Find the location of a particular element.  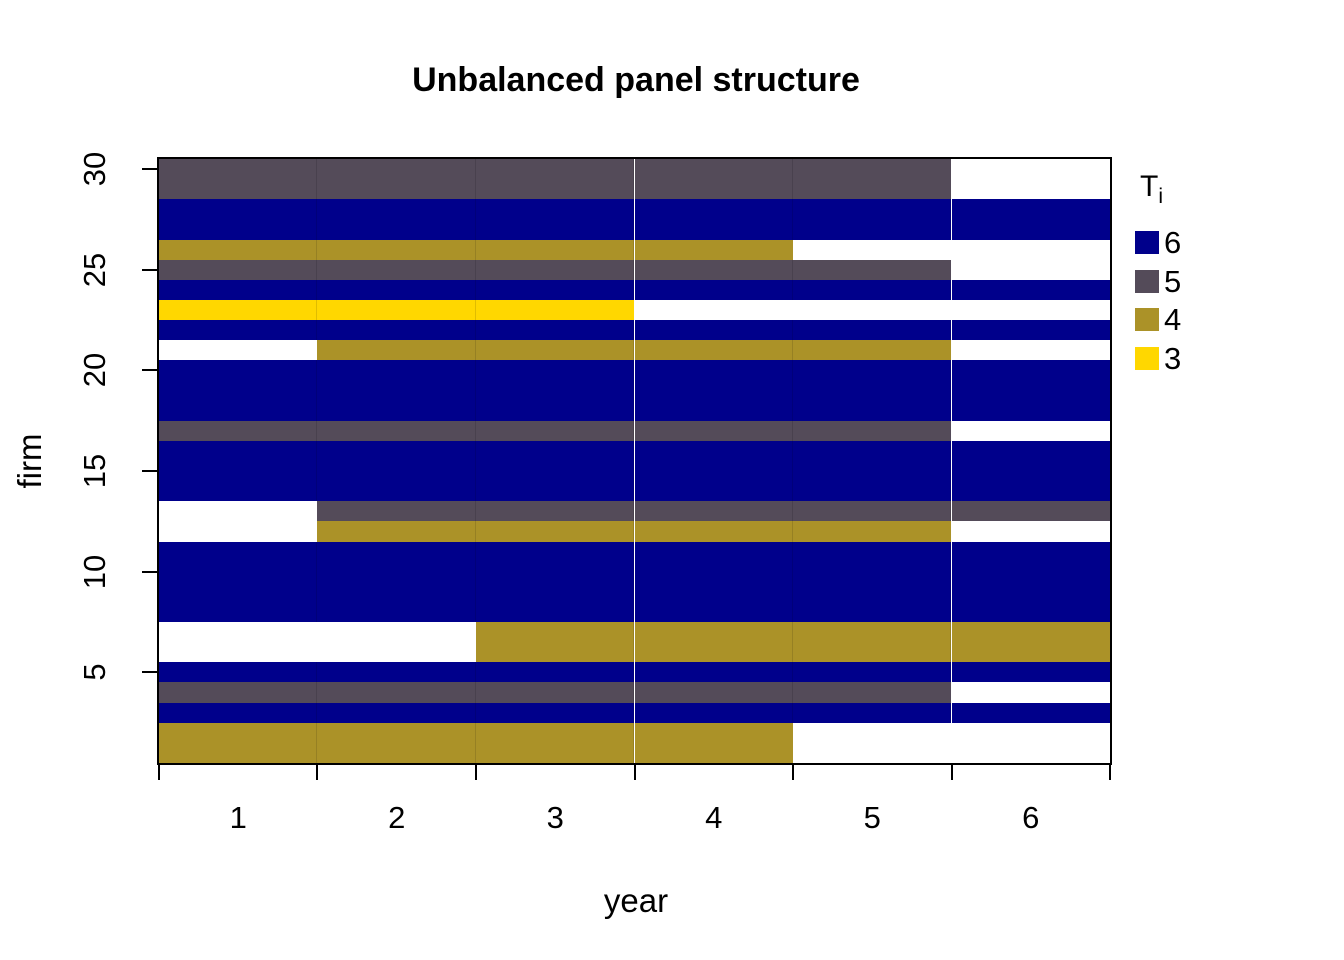

panel-cell-firm17-year4 is located at coordinates (713, 430).